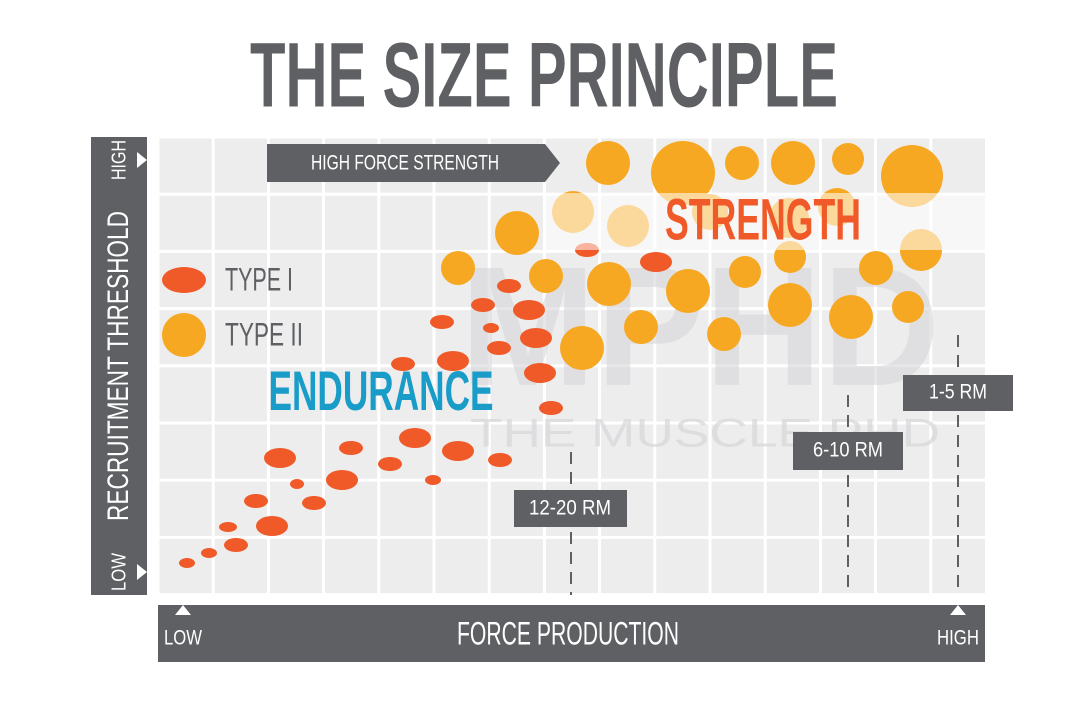 The height and width of the screenshot is (706, 1080). Describe the element at coordinates (264, 334) in the screenshot. I see `legend-label: TYPE II` at that location.